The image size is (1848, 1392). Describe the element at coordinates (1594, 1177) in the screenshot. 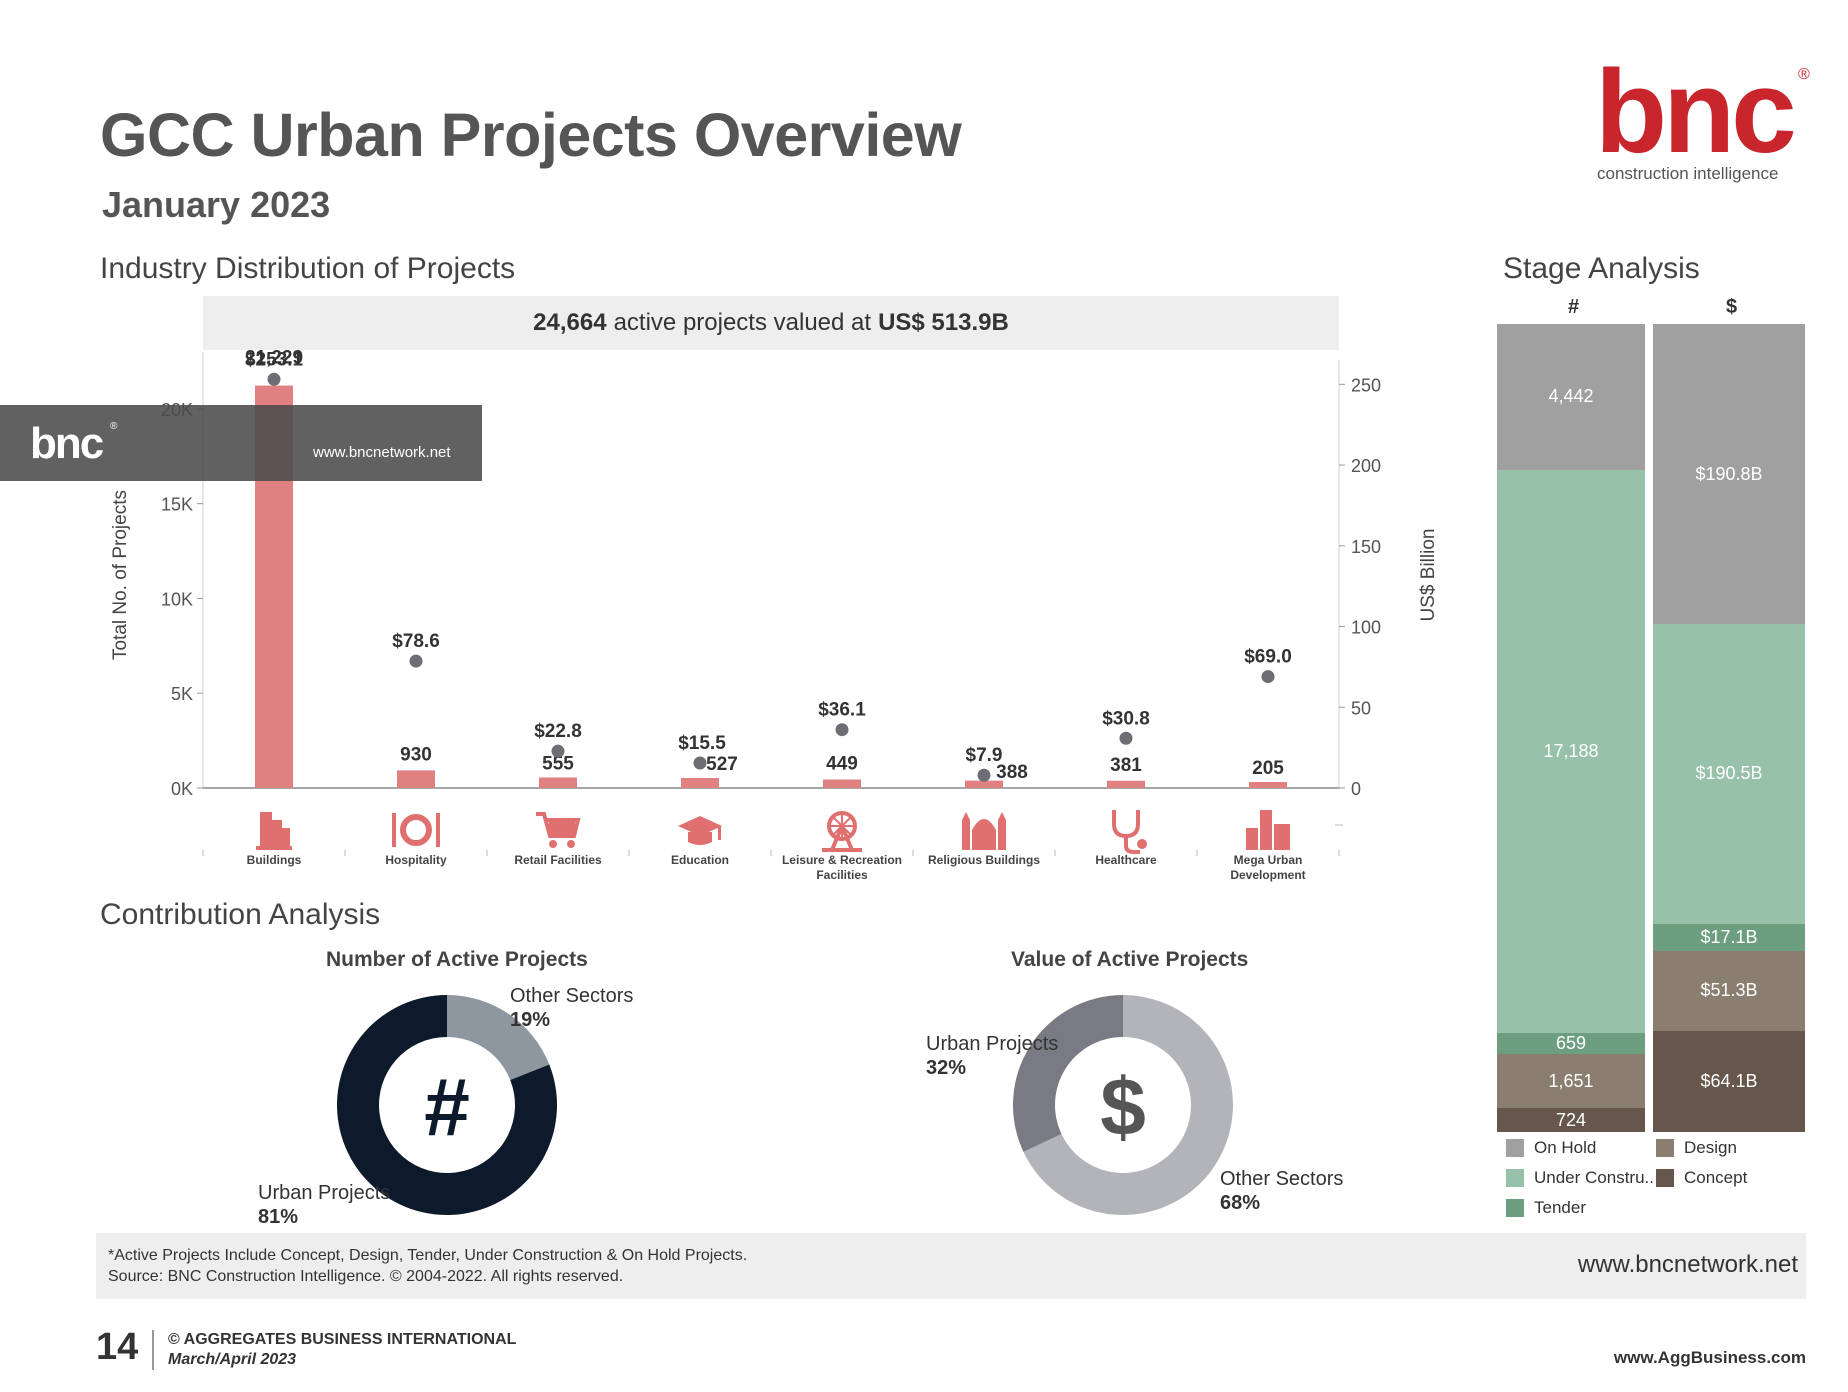

I see `legend-label: Under Constru..` at that location.